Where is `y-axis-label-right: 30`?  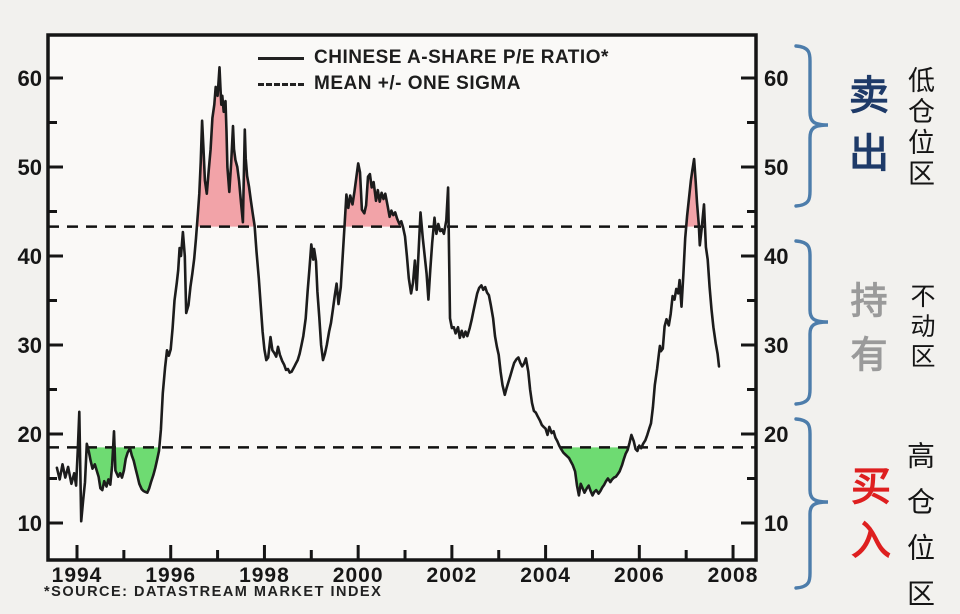
y-axis-label-right: 30 is located at coordinates (776, 345).